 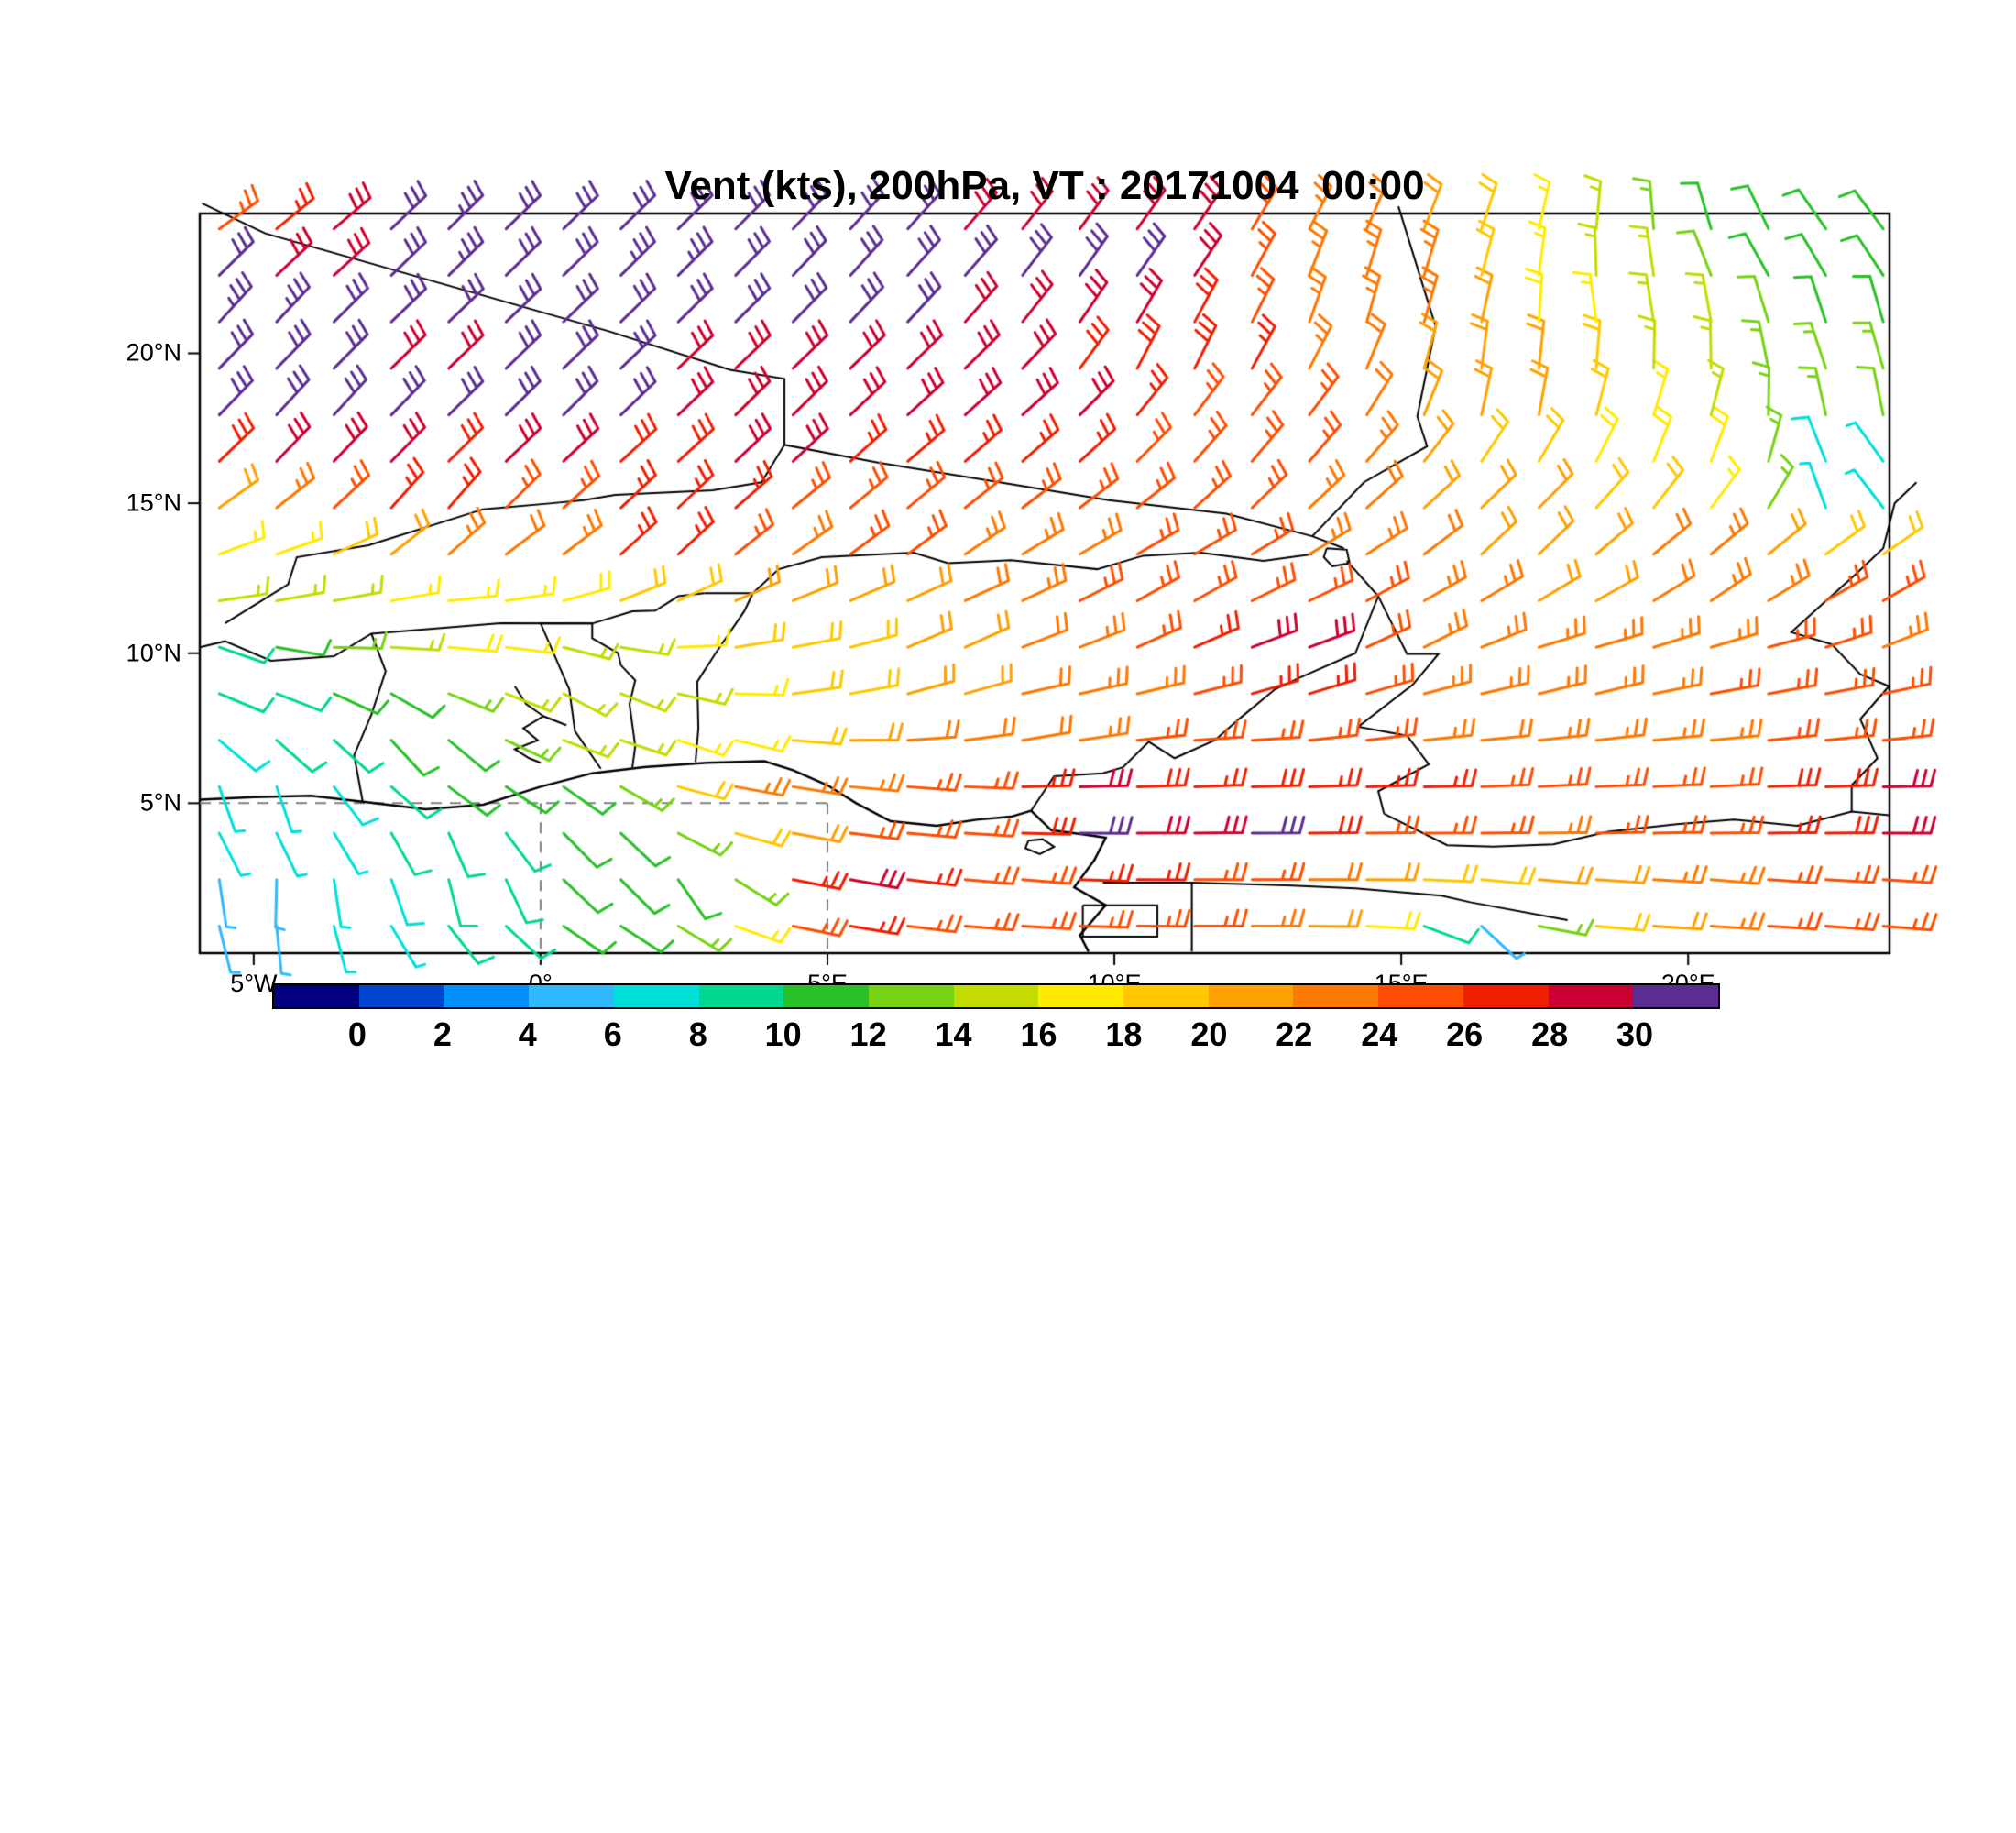 I want to click on colorbar-tick-label: 0, so click(x=357, y=1034).